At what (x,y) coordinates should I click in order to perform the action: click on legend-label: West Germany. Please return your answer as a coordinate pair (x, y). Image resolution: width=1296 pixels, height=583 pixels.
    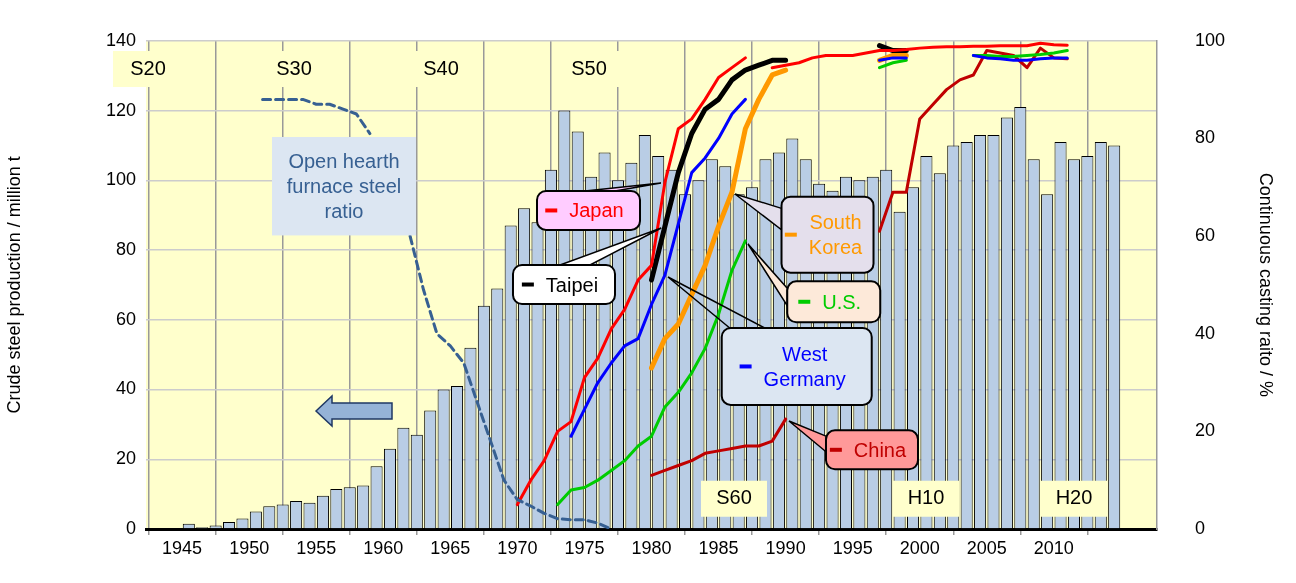
    Looking at the image, I should click on (805, 367).